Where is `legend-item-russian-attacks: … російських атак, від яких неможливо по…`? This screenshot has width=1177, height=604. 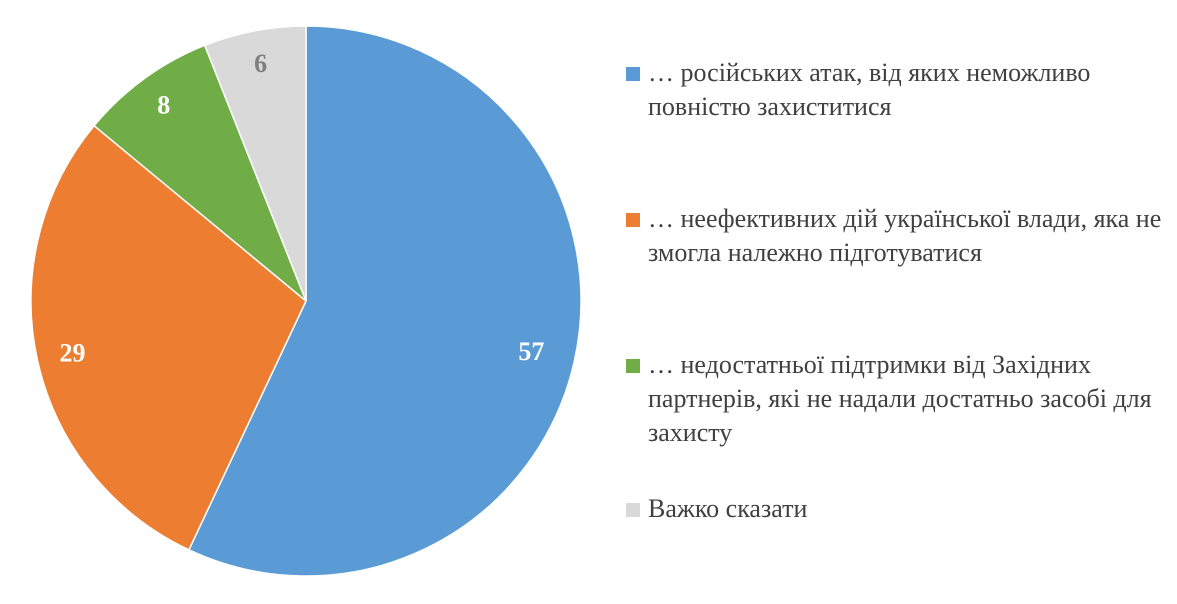 legend-item-russian-attacks: … російських атак, від яких неможливо по… is located at coordinates (898, 90).